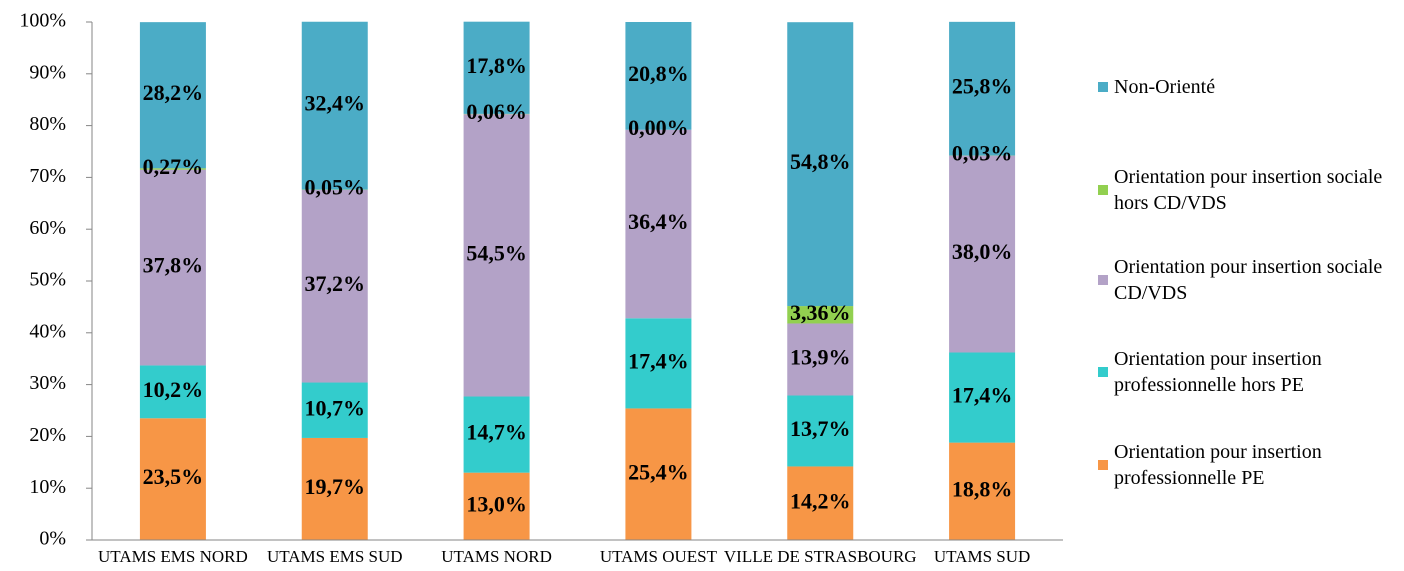 The image size is (1404, 571). What do you see at coordinates (173, 556) in the screenshot?
I see `x-tick-label: UTAMS EMS NORD` at bounding box center [173, 556].